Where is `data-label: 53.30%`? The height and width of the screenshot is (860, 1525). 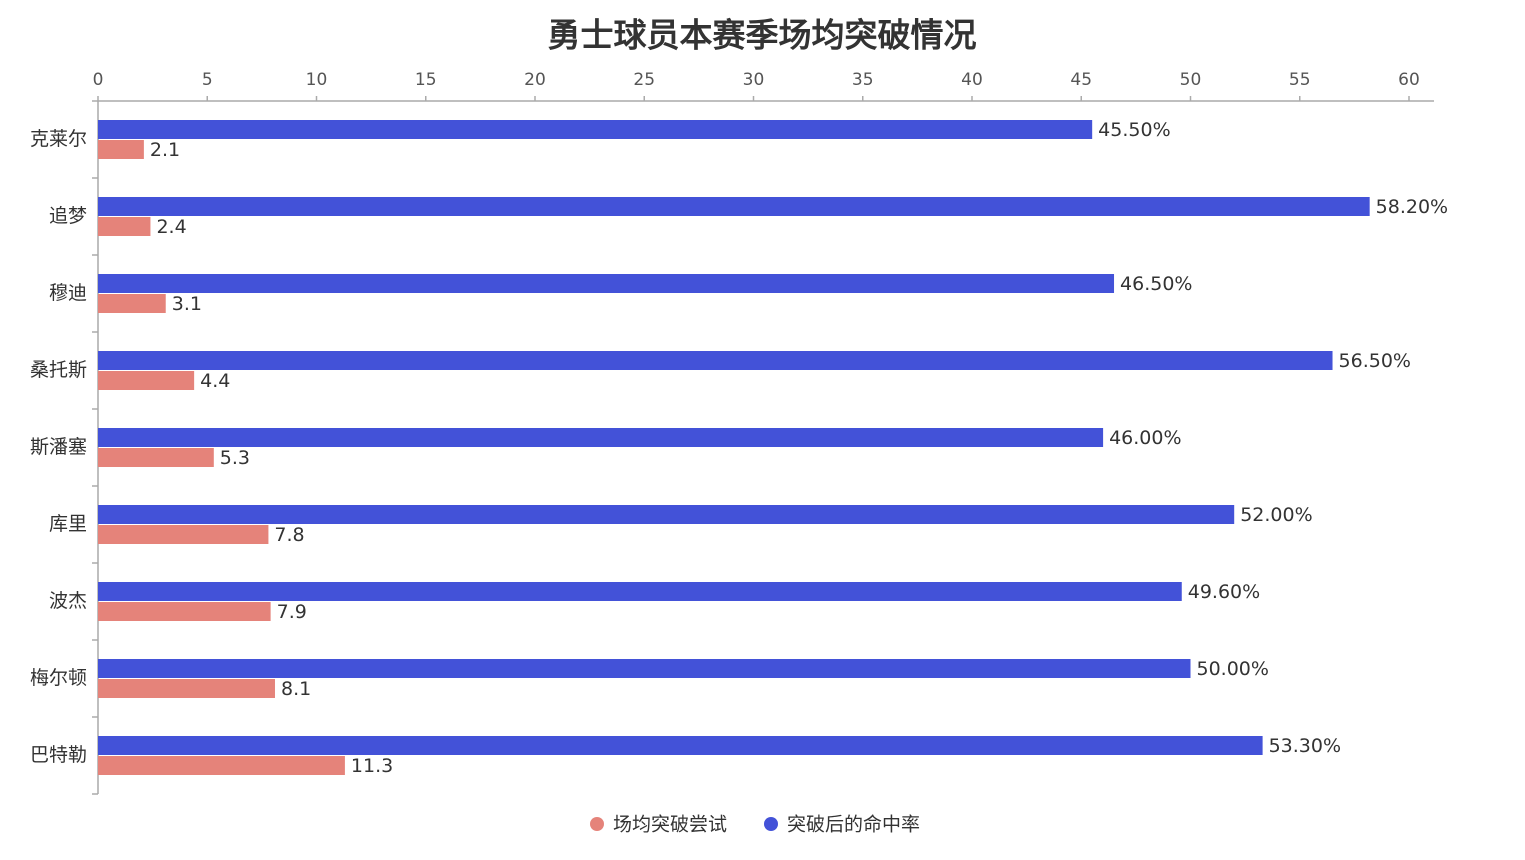 data-label: 53.30% is located at coordinates (1305, 746).